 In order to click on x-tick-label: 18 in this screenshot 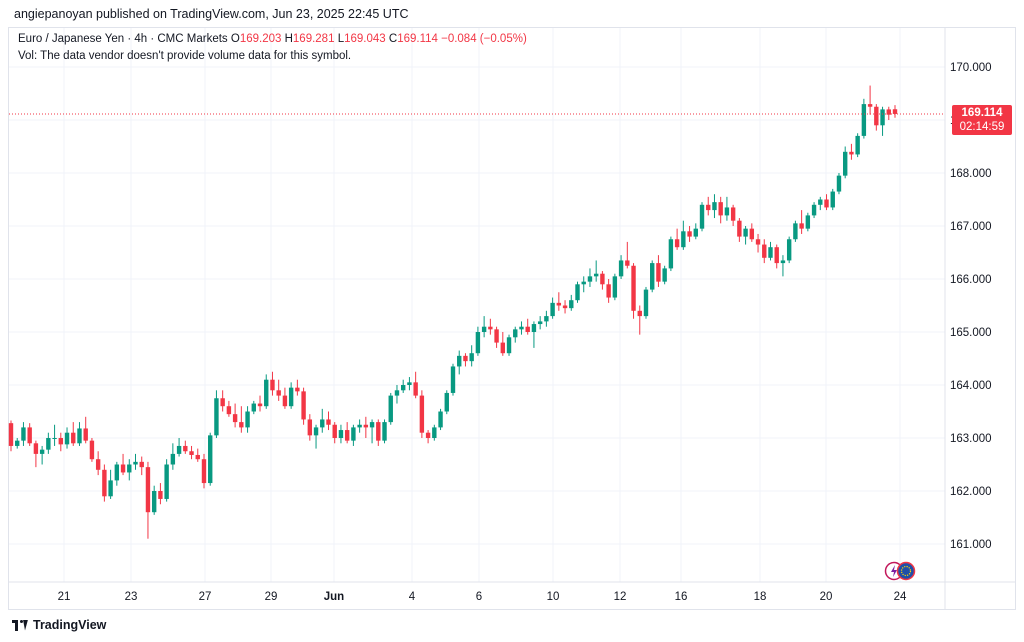, I will do `click(760, 597)`.